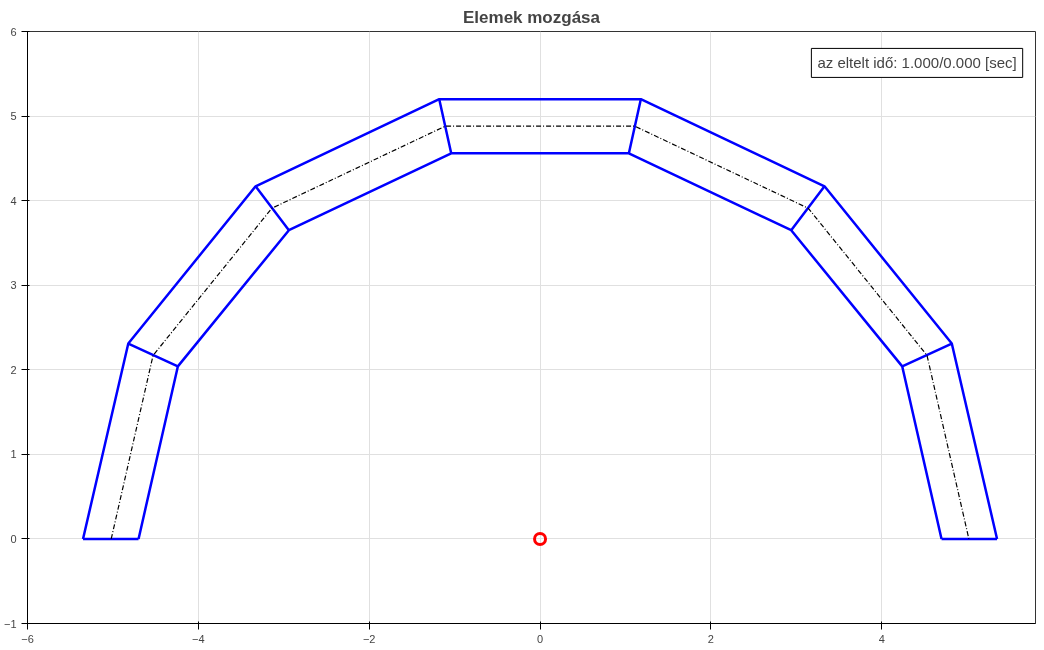 This screenshot has height=650, width=1044. I want to click on y-tick-label: 2, so click(13, 369).